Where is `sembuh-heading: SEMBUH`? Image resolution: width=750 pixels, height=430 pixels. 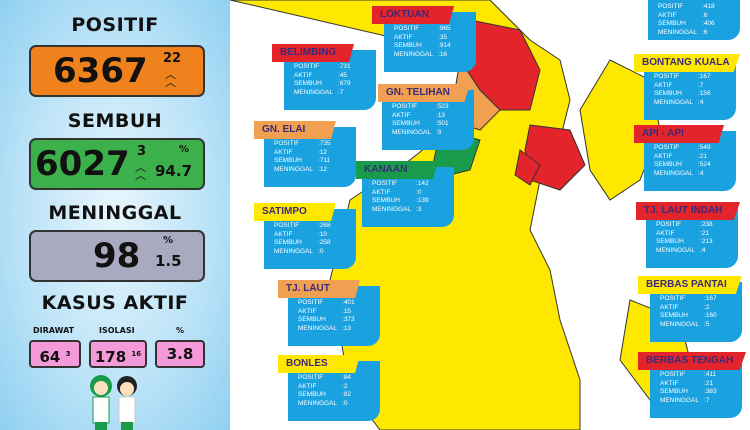
sembuh-heading: SEMBUH is located at coordinates (115, 121).